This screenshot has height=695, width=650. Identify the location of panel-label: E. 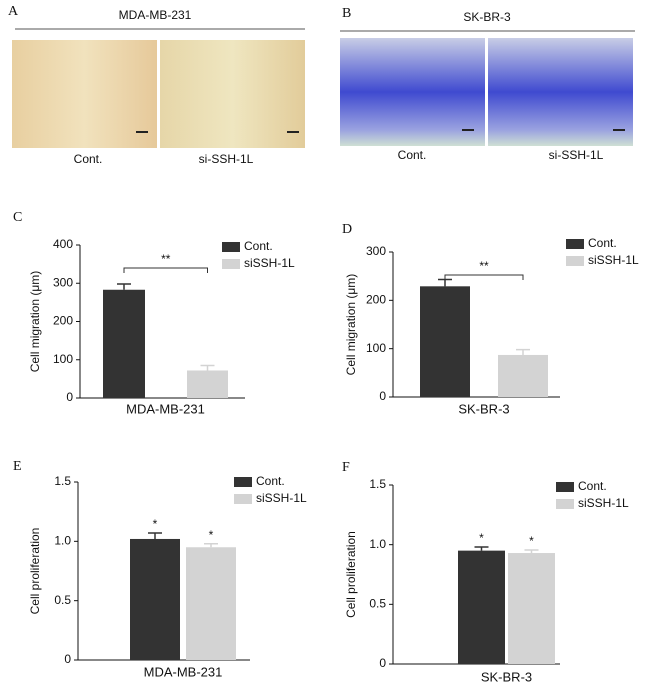
(17, 466).